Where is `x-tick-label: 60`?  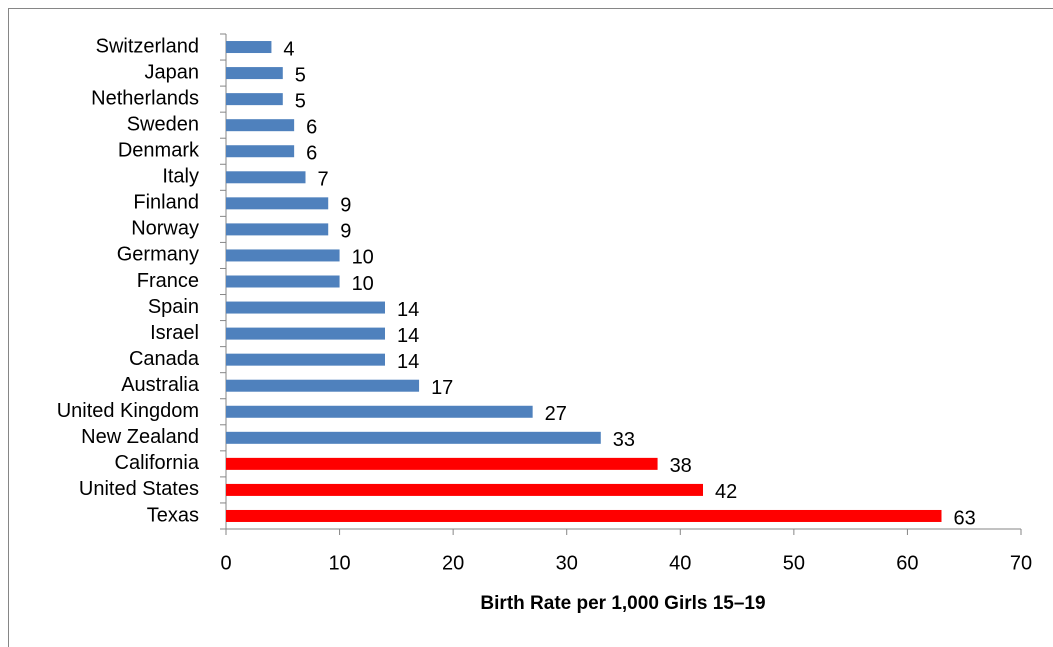
x-tick-label: 60 is located at coordinates (907, 563).